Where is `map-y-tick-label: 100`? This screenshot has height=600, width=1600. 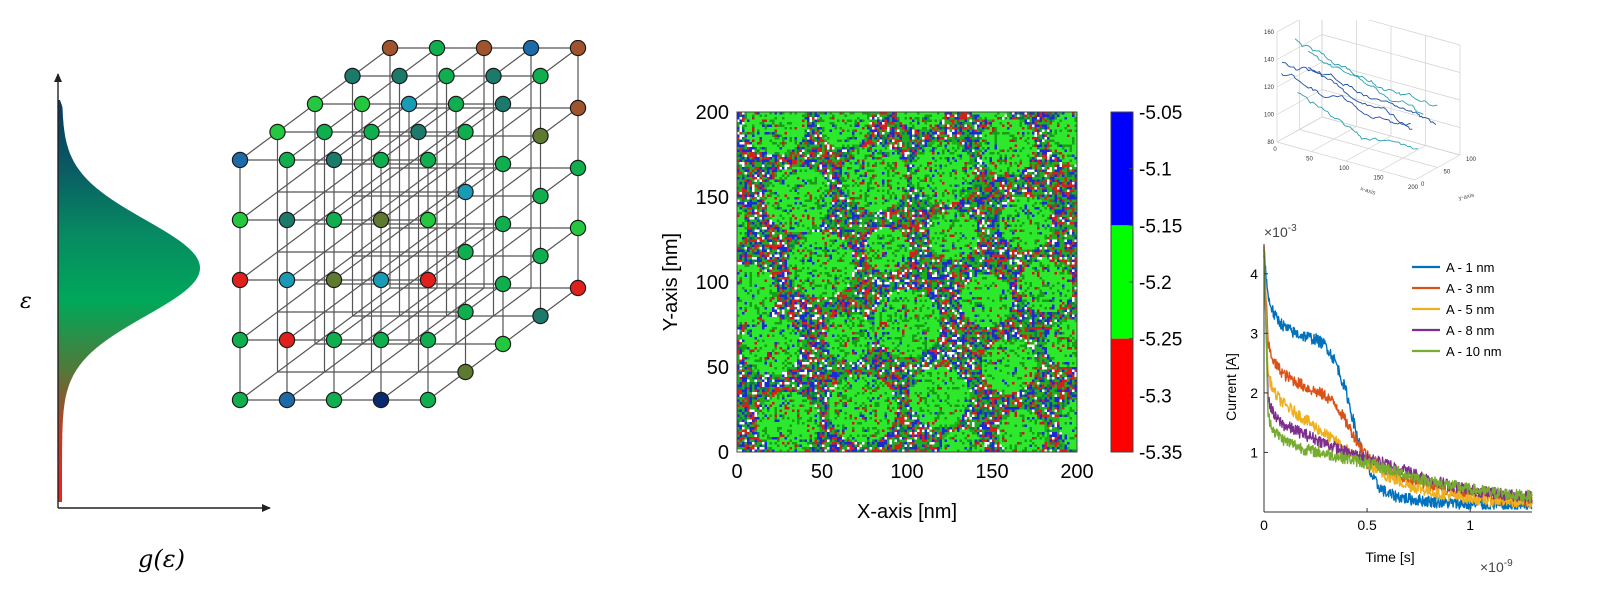 map-y-tick-label: 100 is located at coordinates (712, 283).